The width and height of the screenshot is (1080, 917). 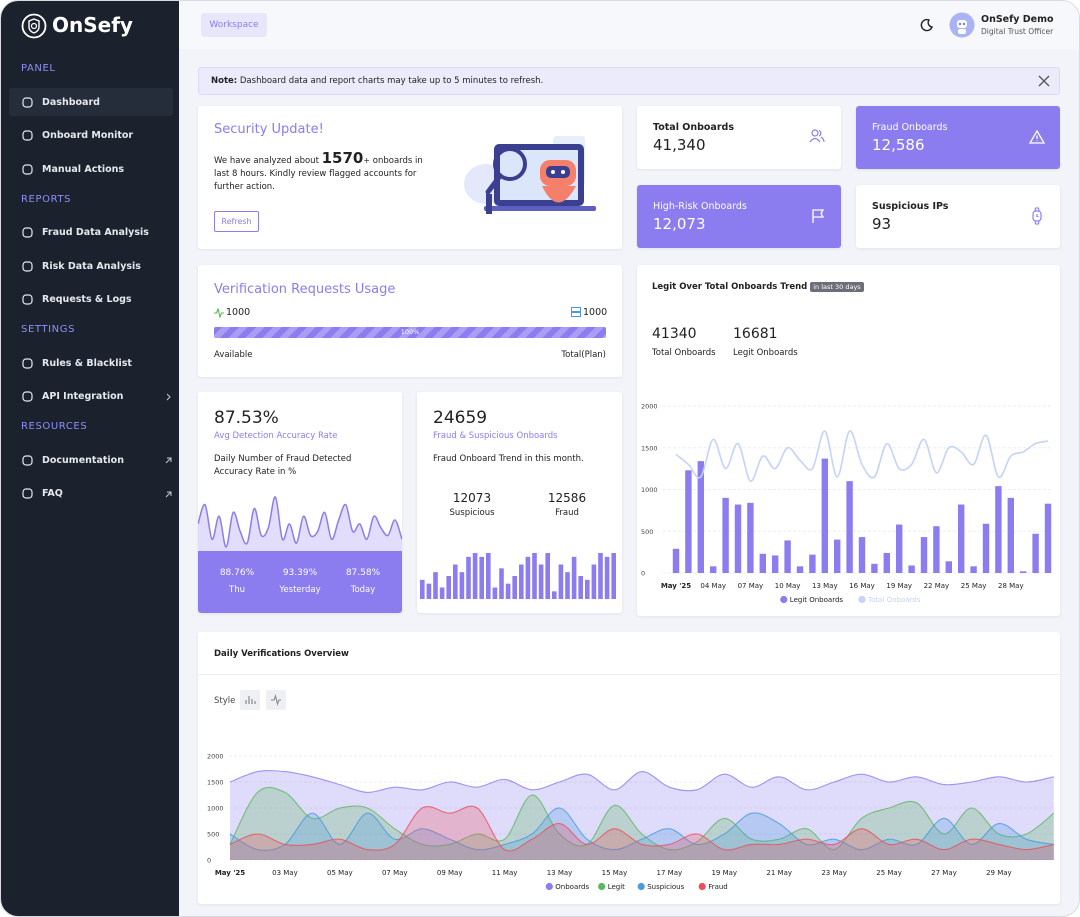 I want to click on legend-label: Legit, so click(x=616, y=887).